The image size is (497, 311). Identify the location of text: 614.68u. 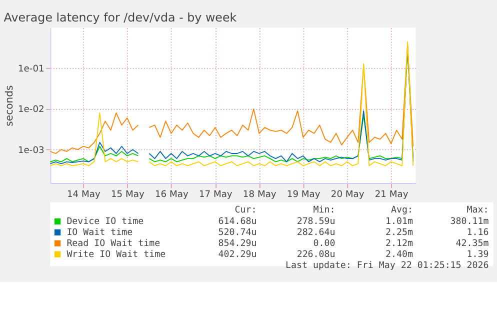
(237, 222).